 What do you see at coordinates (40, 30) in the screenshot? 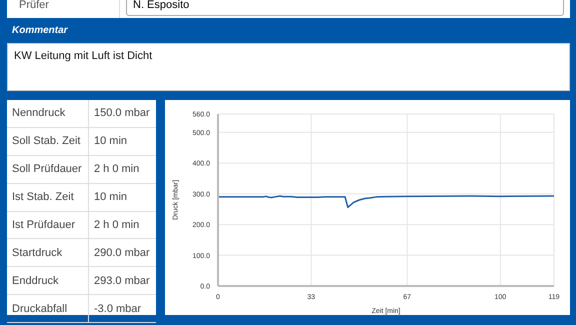
I see `text: Kommentar` at bounding box center [40, 30].